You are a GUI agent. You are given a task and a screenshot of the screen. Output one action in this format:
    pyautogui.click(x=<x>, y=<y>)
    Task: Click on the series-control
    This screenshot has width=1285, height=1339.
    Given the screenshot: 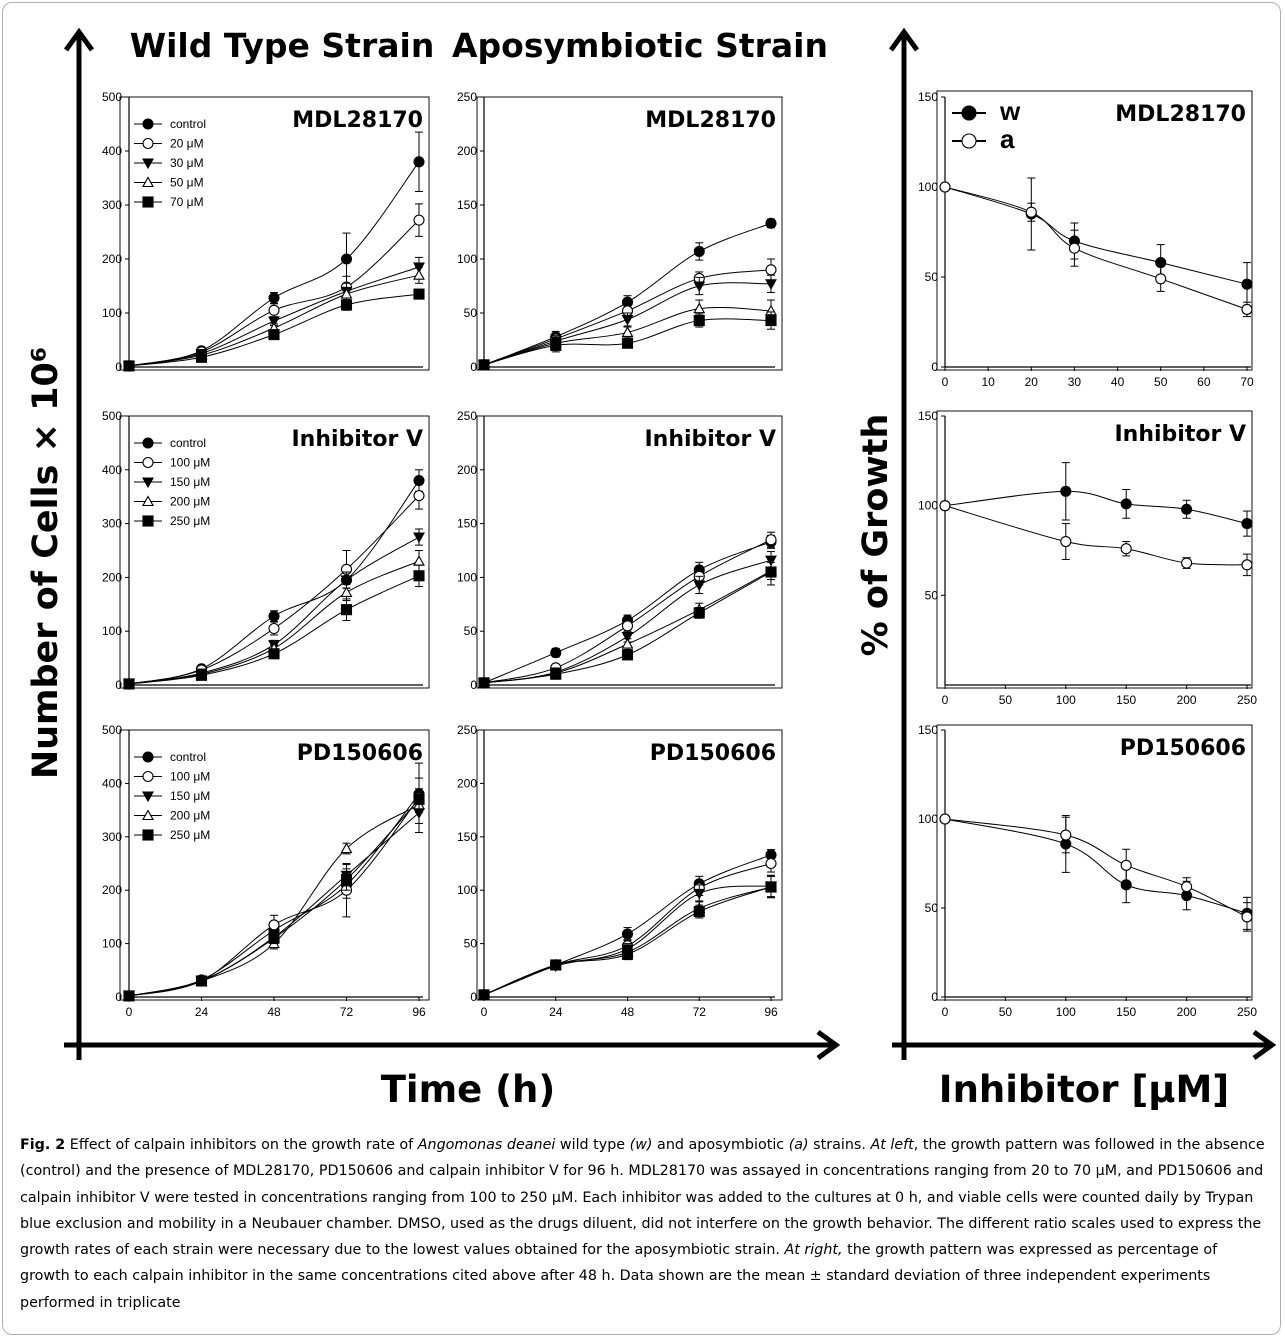 What is the action you would take?
    pyautogui.click(x=627, y=611)
    